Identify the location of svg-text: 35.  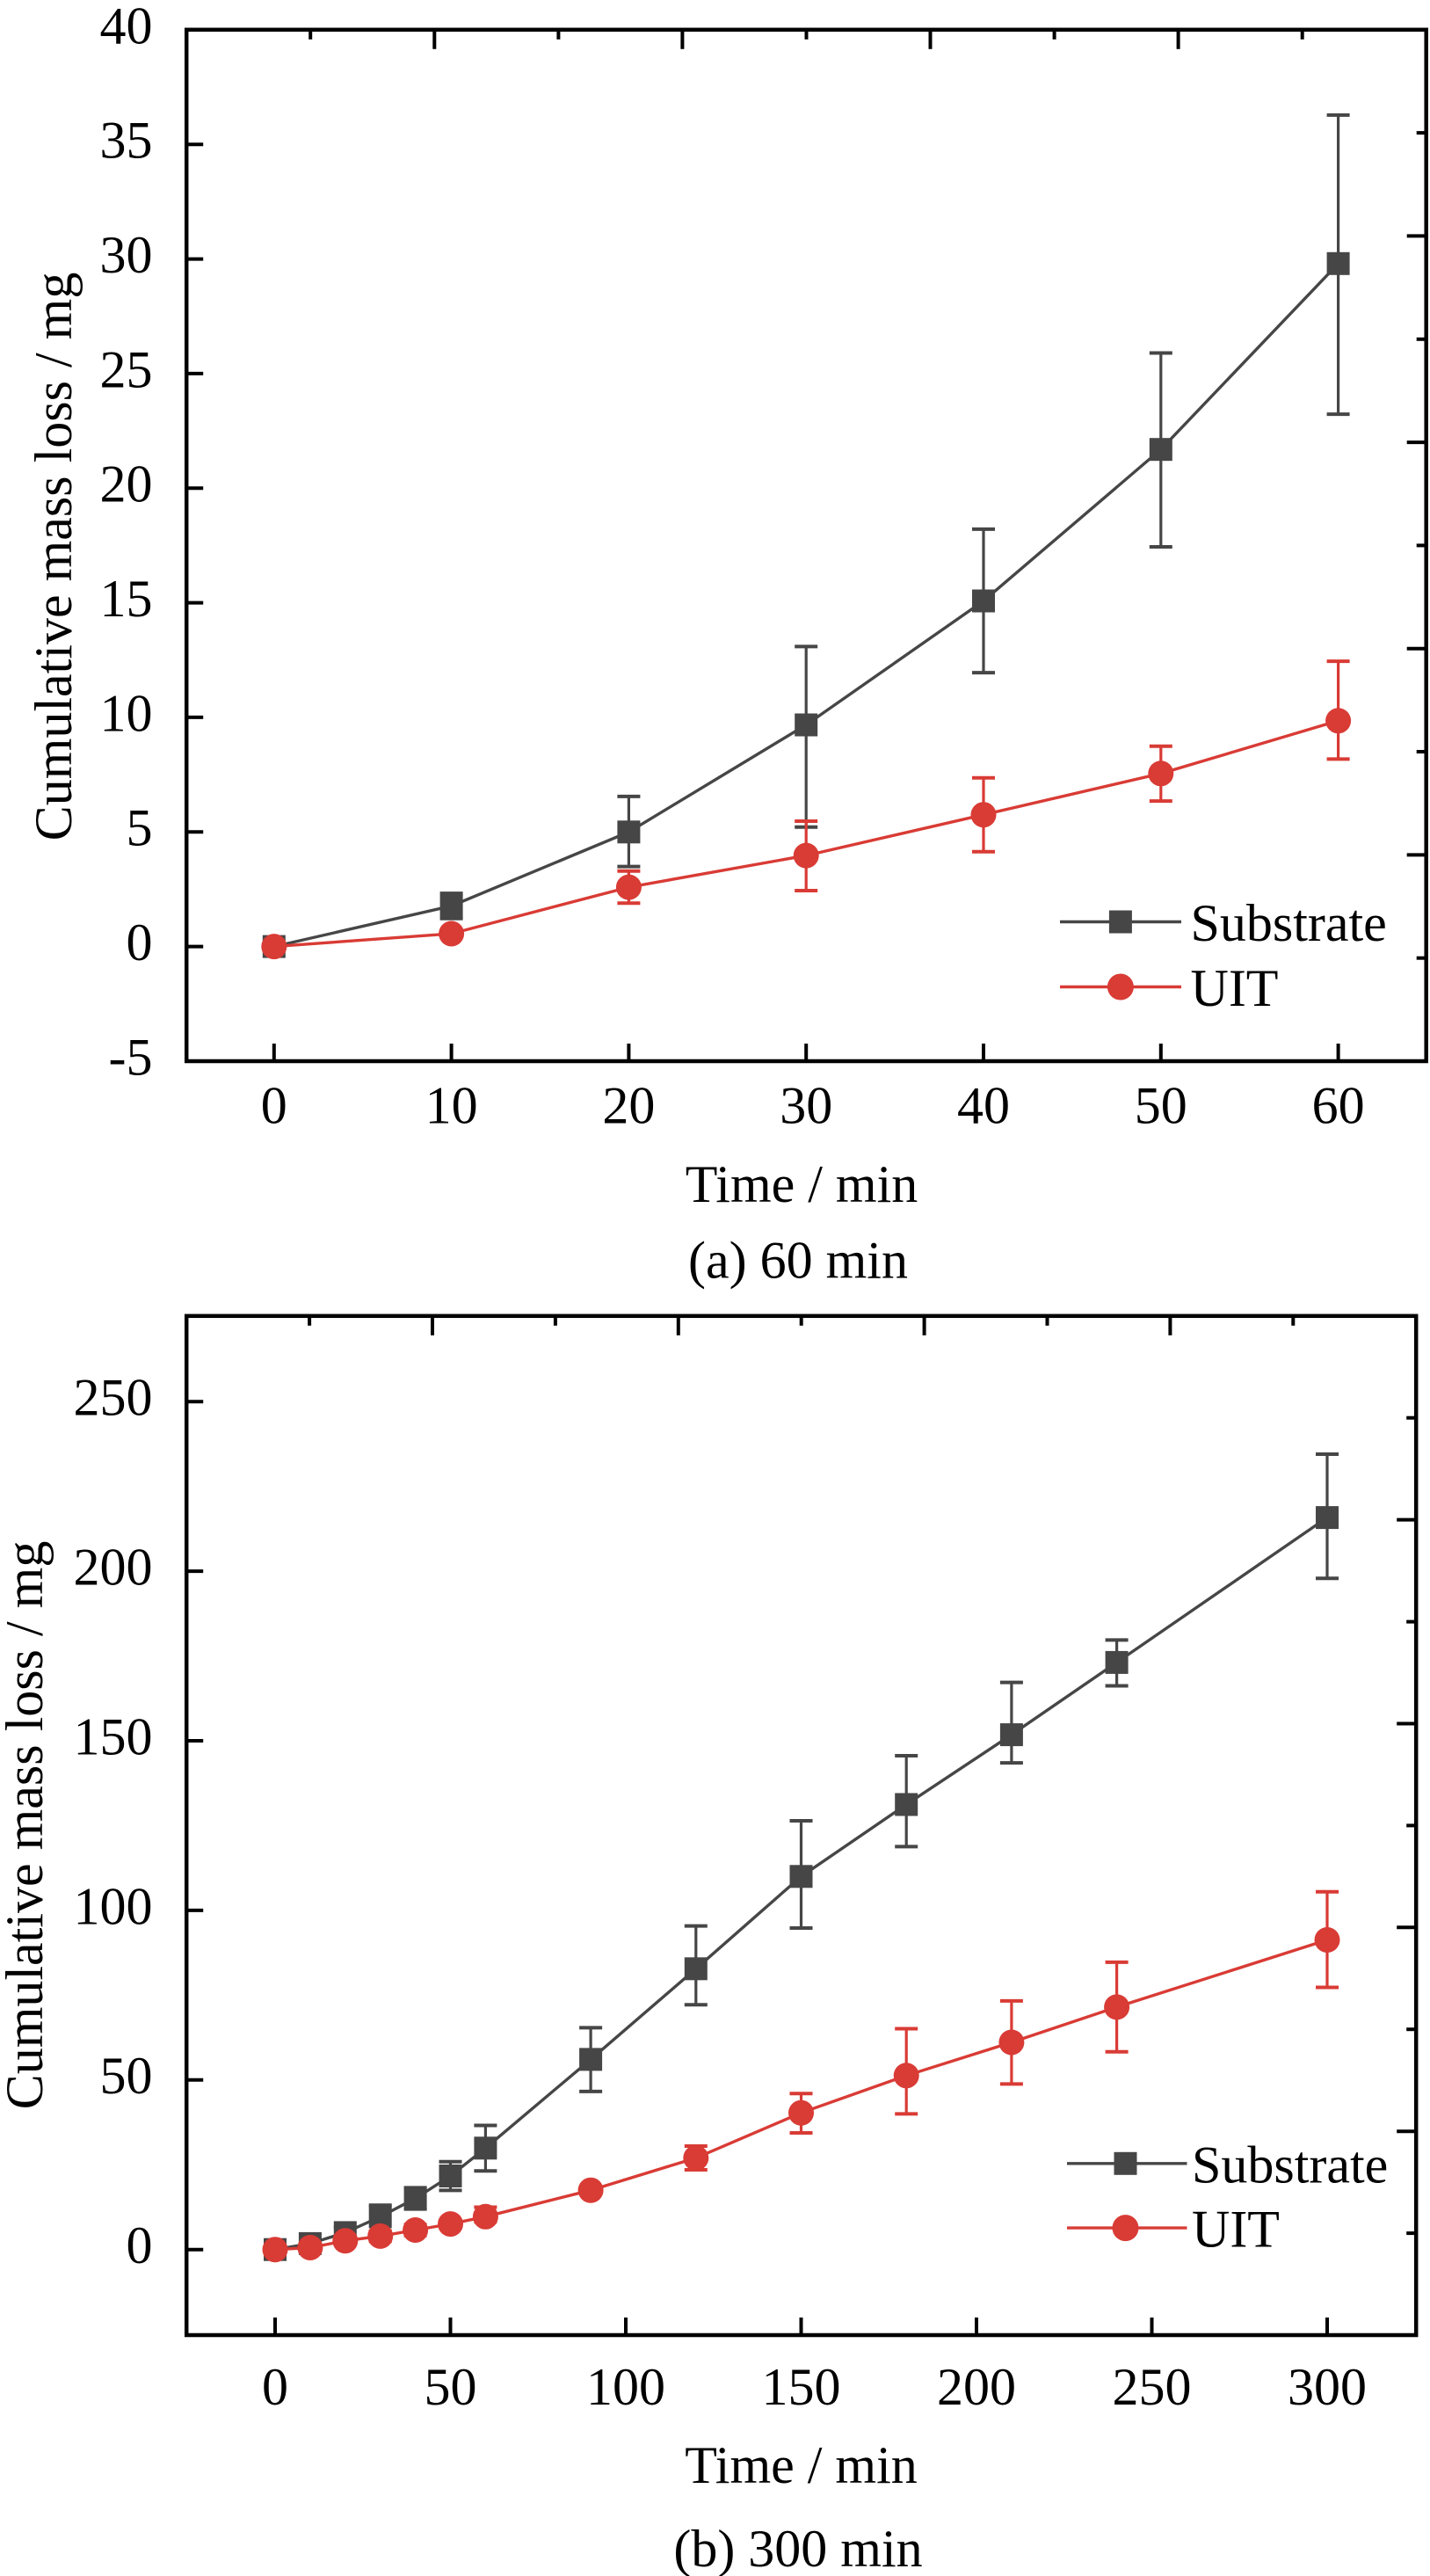
(127, 141).